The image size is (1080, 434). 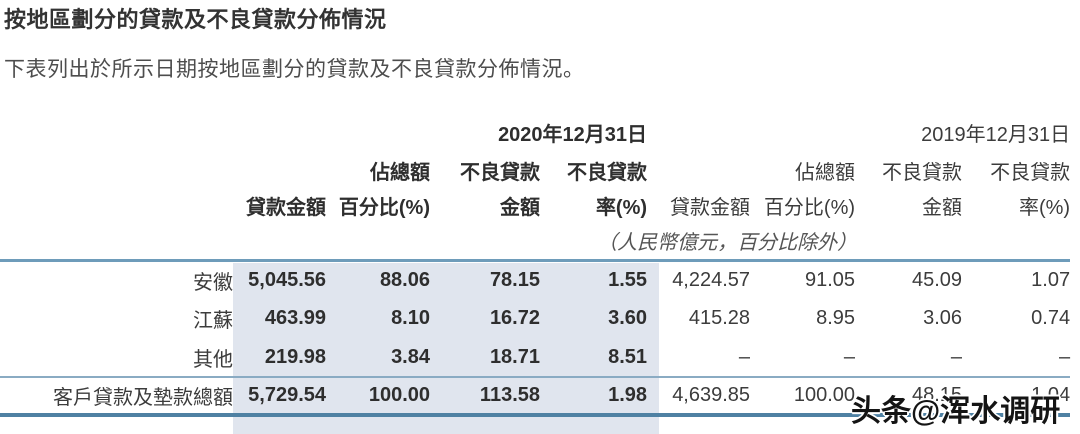 What do you see at coordinates (294, 69) in the screenshot?
I see `page-subtitle: 下表列出於所示日期按地區劃分的貸款及不良貸款分佈情況。` at bounding box center [294, 69].